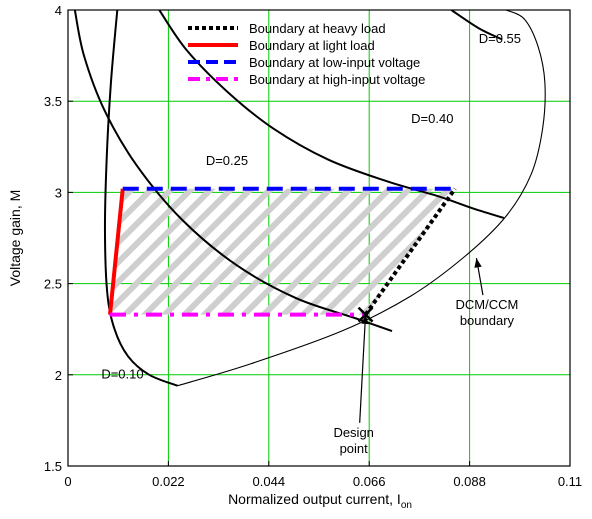  What do you see at coordinates (58, 10) in the screenshot?
I see `y-tick-label: 4` at bounding box center [58, 10].